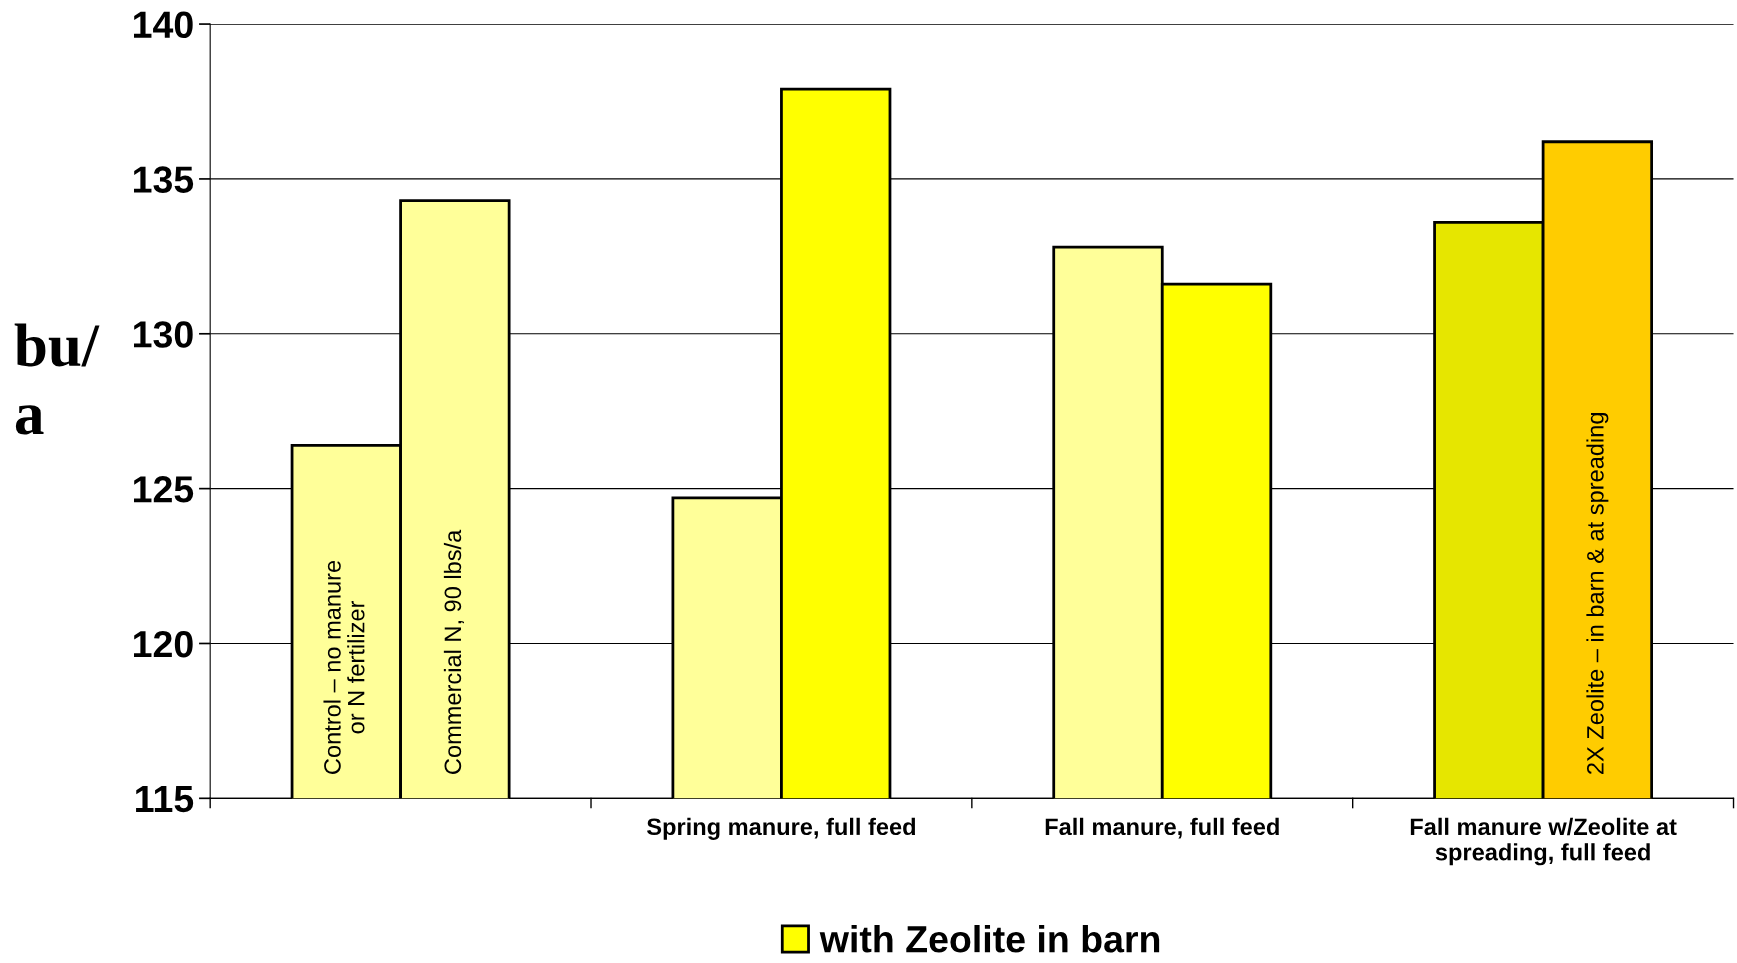 This screenshot has width=1737, height=963. What do you see at coordinates (989, 938) in the screenshot?
I see `legend-label: with Zeolite in barn` at bounding box center [989, 938].